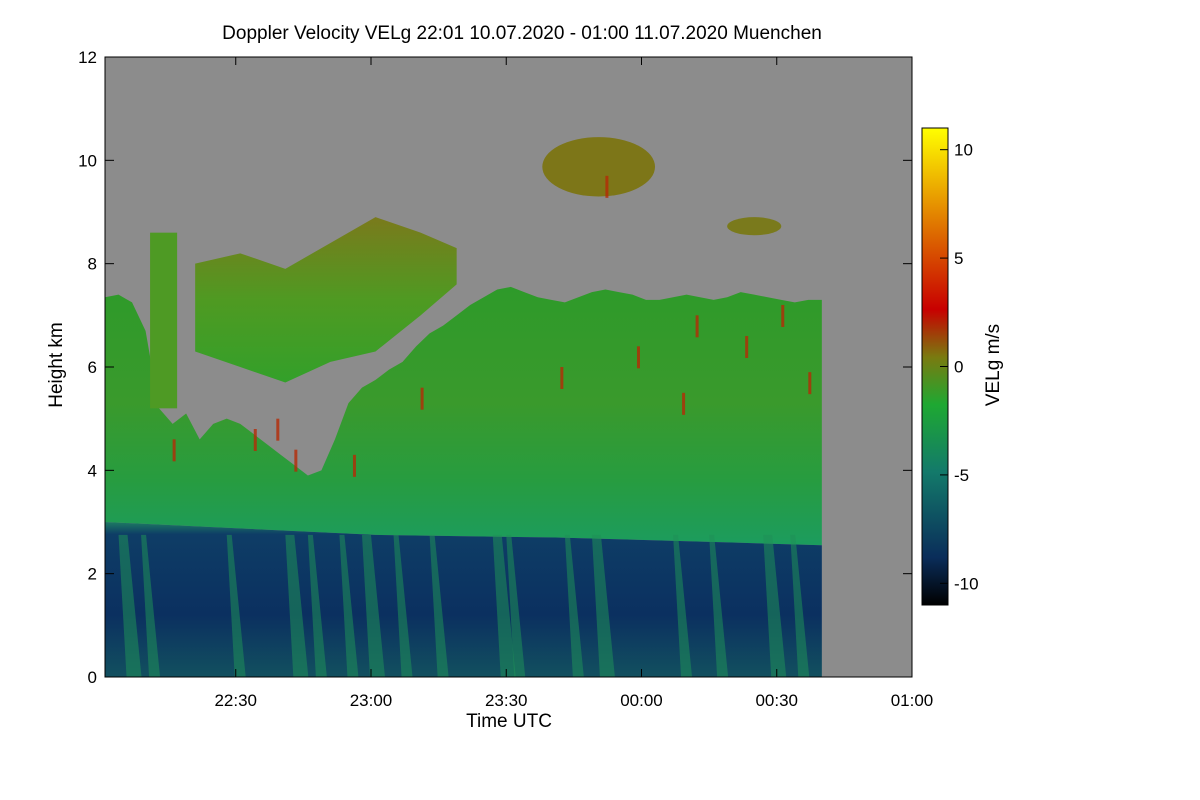 The image size is (1200, 800). I want to click on y-tick-label: 2, so click(92, 574).